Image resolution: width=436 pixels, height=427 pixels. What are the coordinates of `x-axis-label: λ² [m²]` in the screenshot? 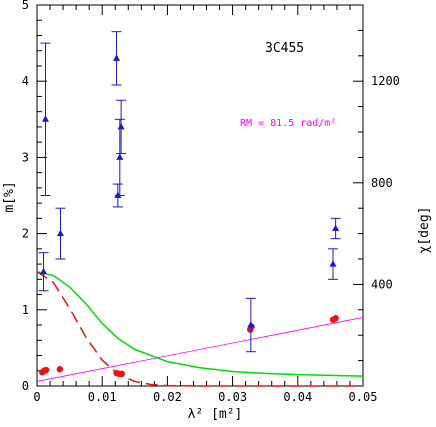 It's located at (215, 414).